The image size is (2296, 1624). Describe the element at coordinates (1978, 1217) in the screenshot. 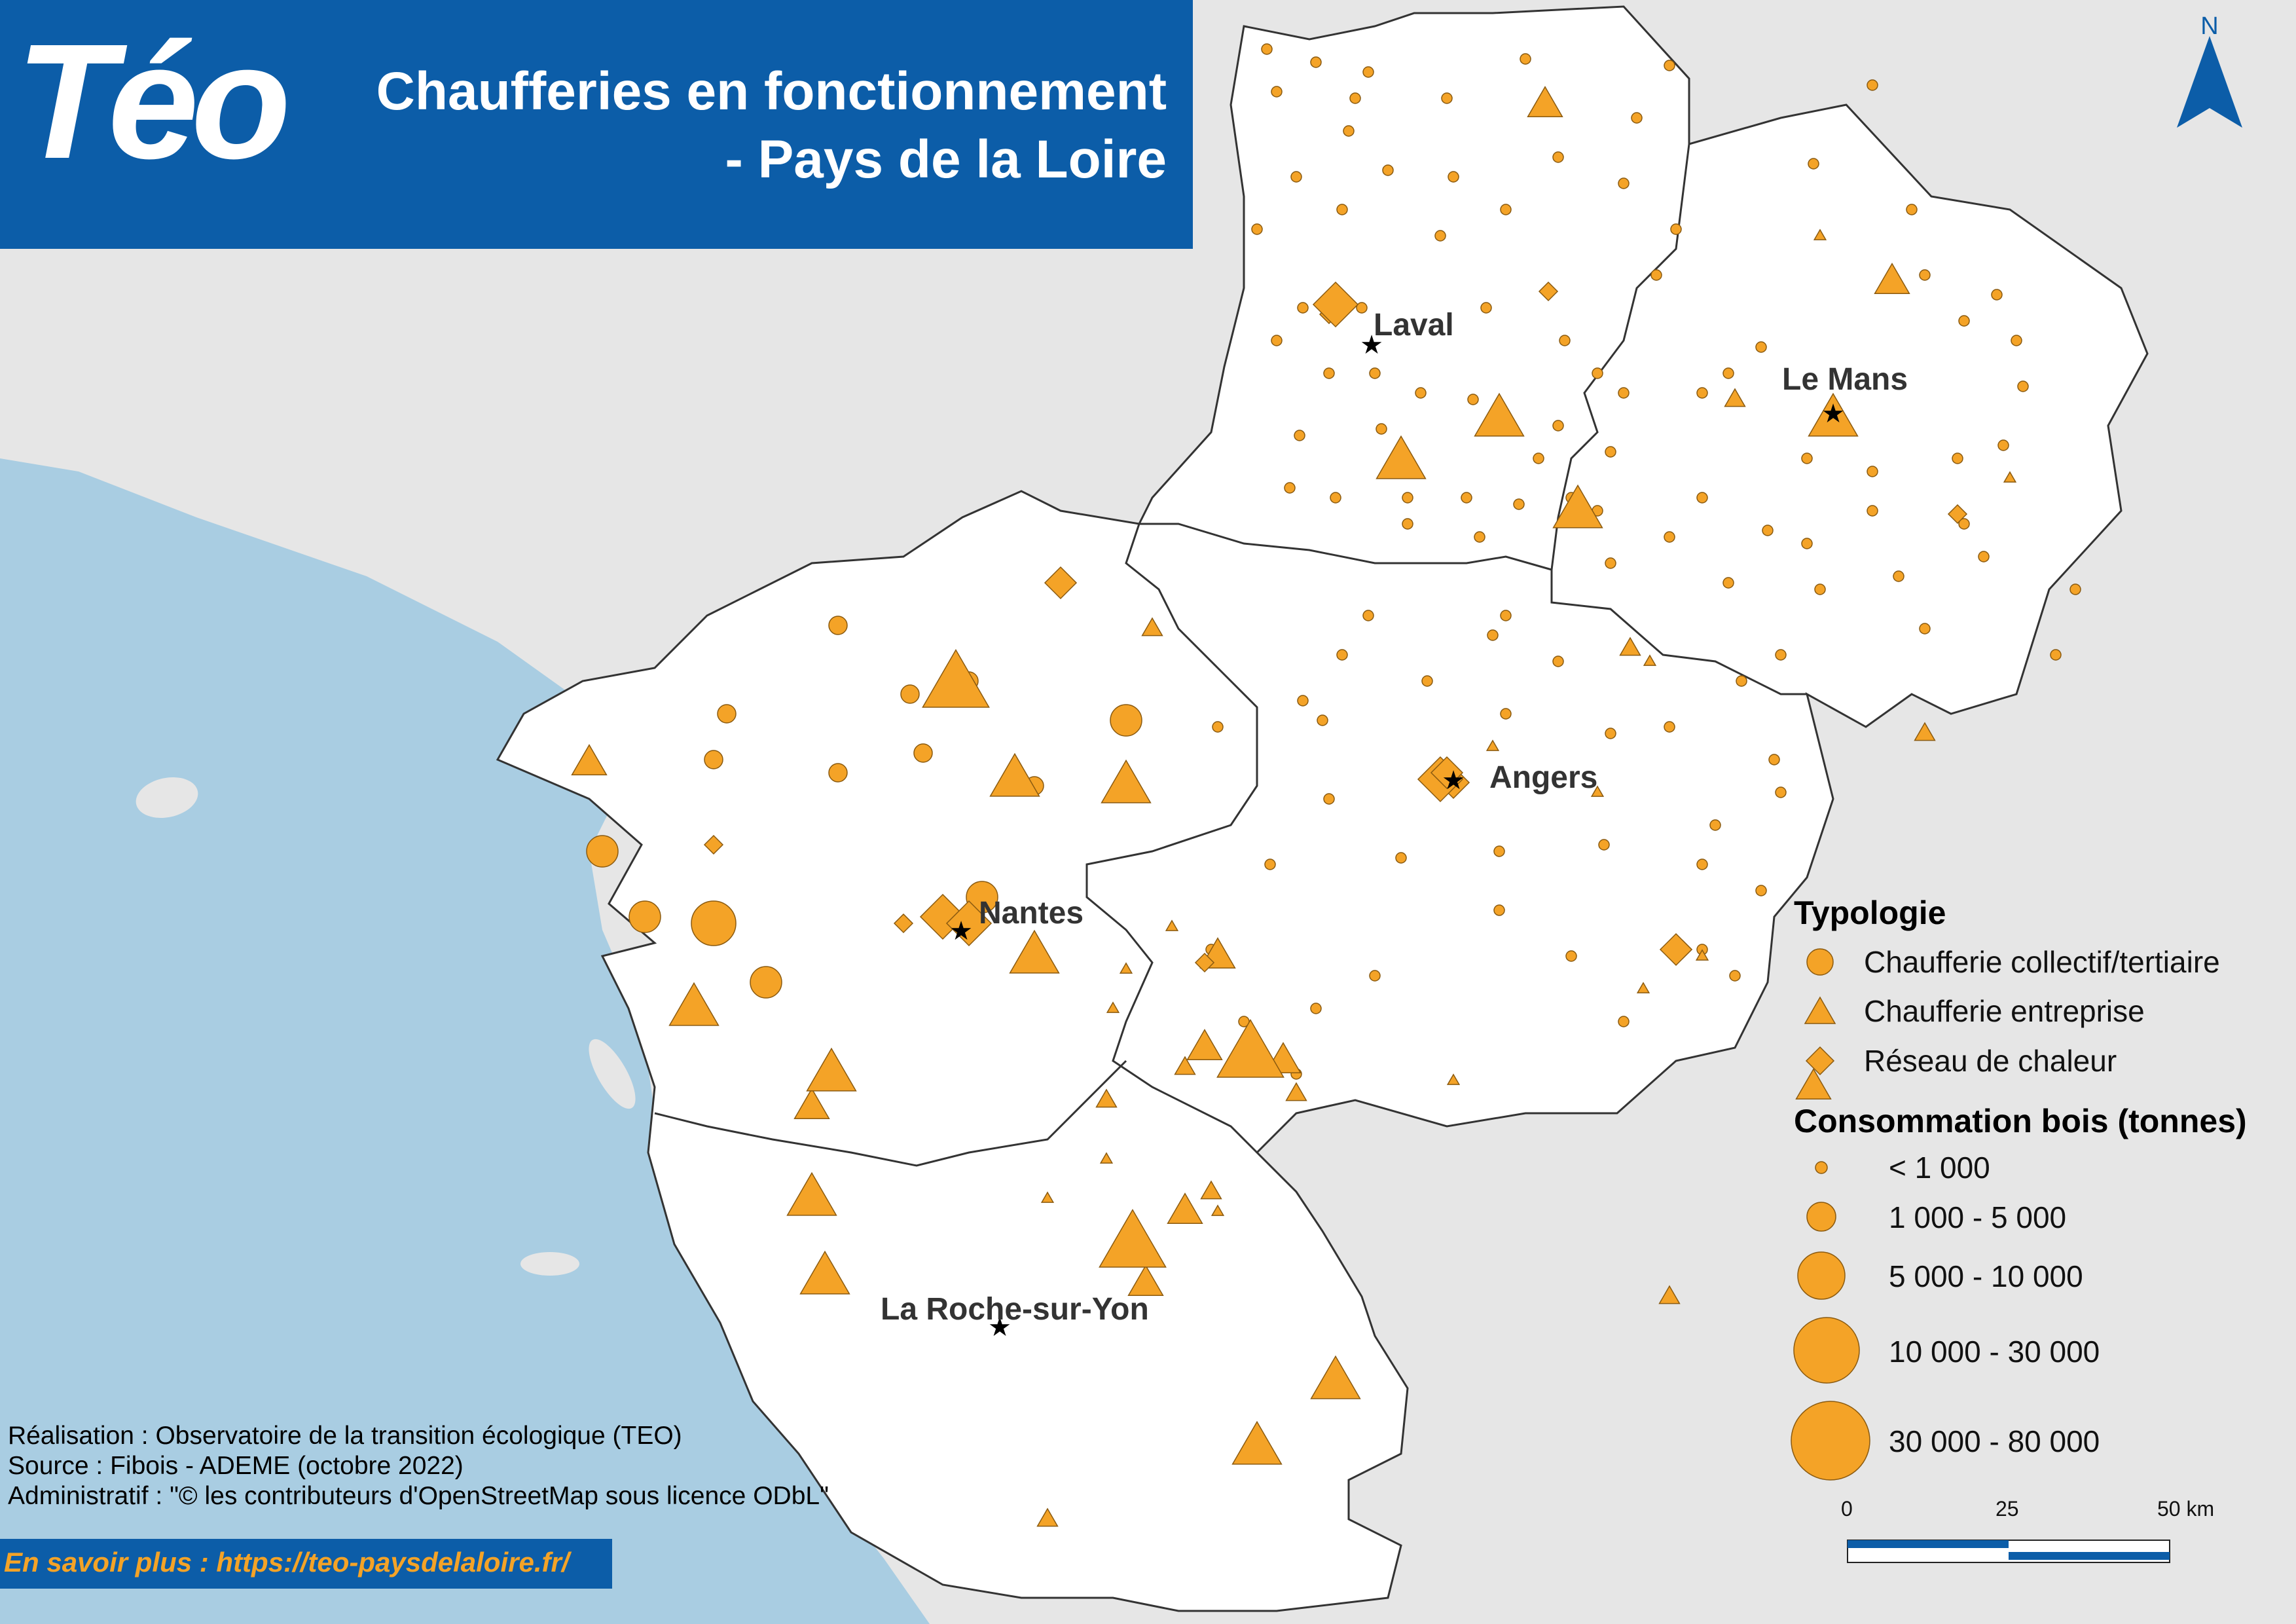

I see `legend-class-2: 1 000 - 5 000` at that location.